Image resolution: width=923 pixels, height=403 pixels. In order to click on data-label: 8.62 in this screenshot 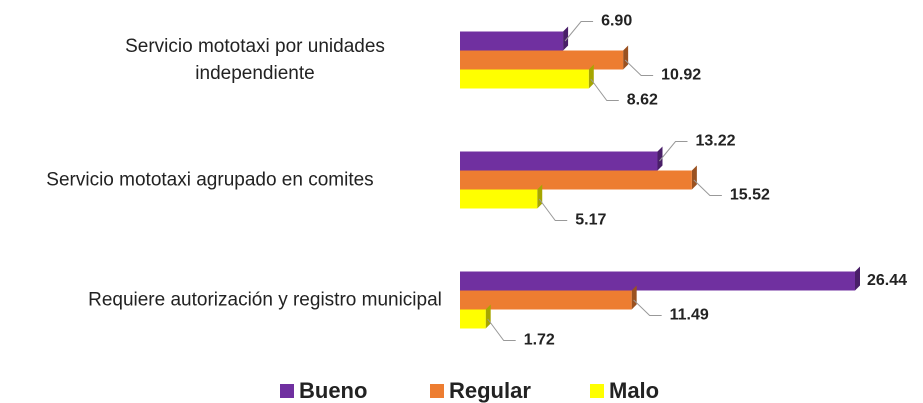, I will do `click(642, 100)`.